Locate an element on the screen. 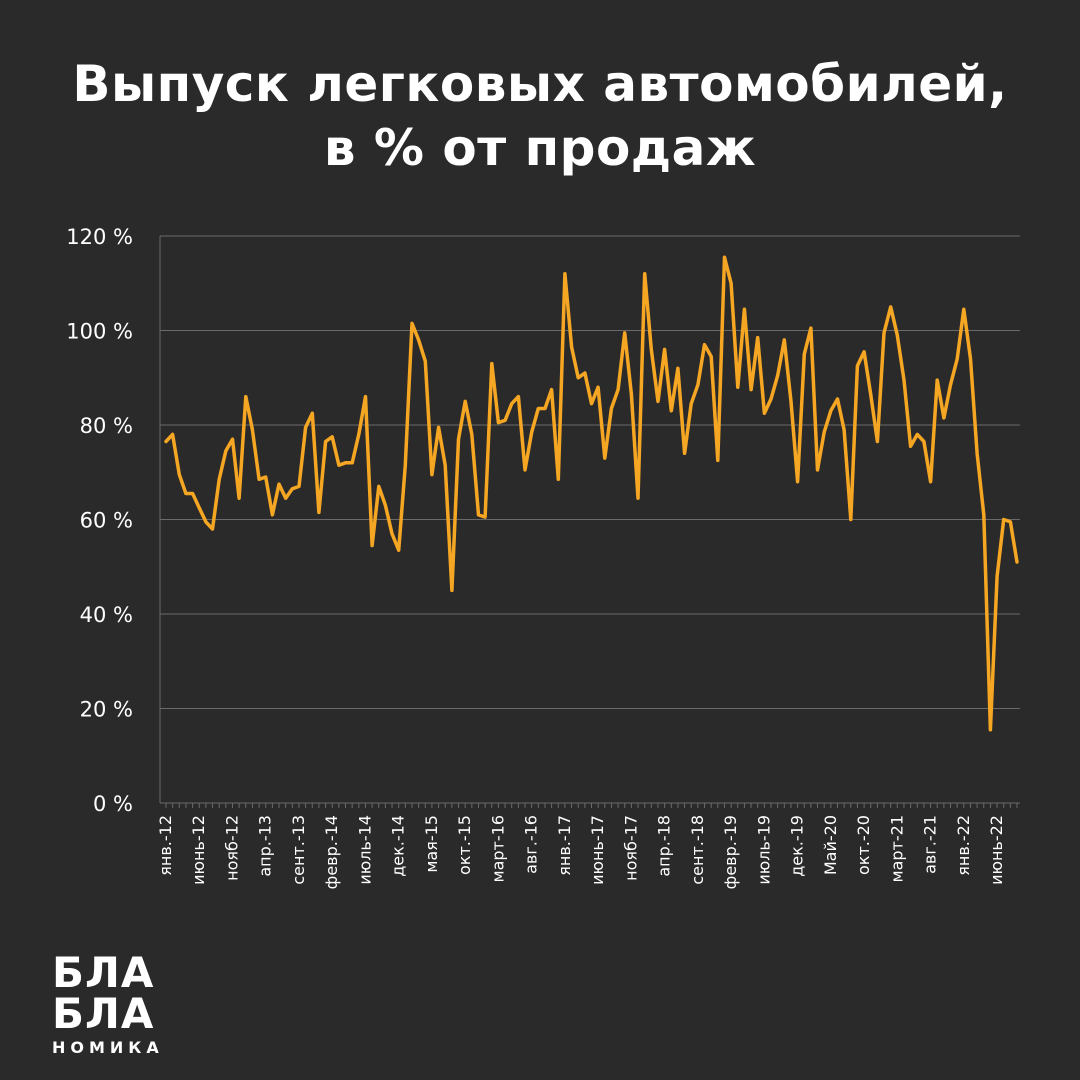 This screenshot has width=1080, height=1080. x-tick-label: авг.-21 is located at coordinates (930, 844).